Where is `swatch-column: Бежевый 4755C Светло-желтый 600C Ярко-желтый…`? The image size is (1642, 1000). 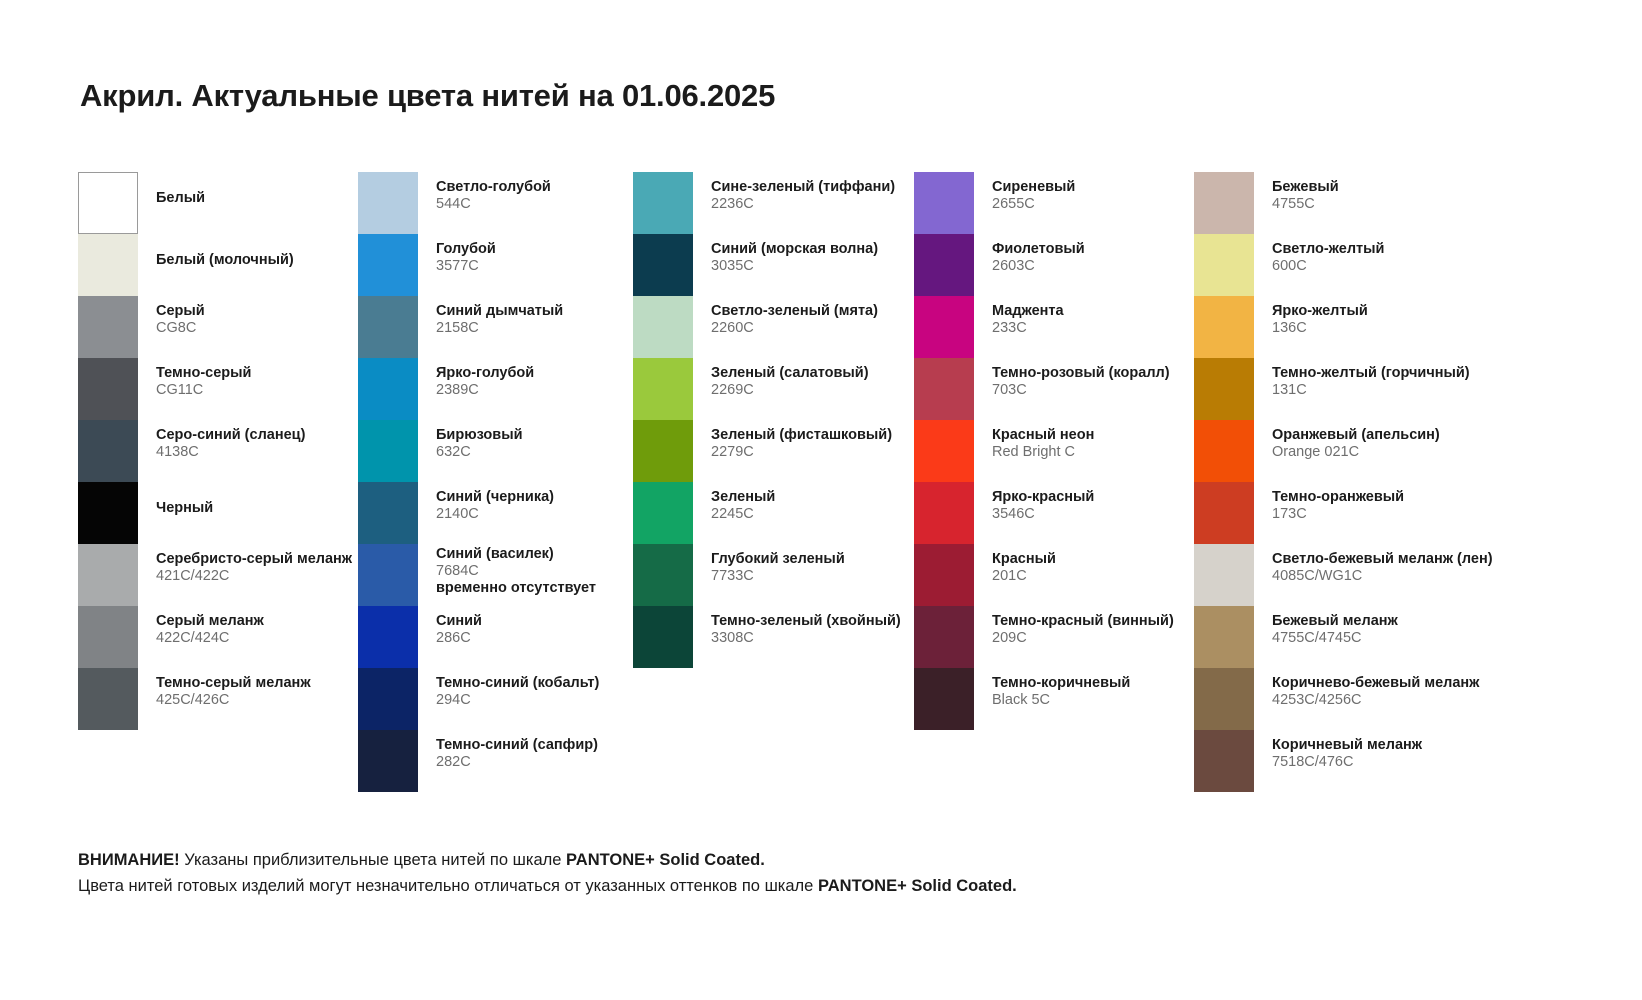
swatch-column: Бежевый 4755C Светло-желтый 600C Ярко-желтый… is located at coordinates (1344, 482).